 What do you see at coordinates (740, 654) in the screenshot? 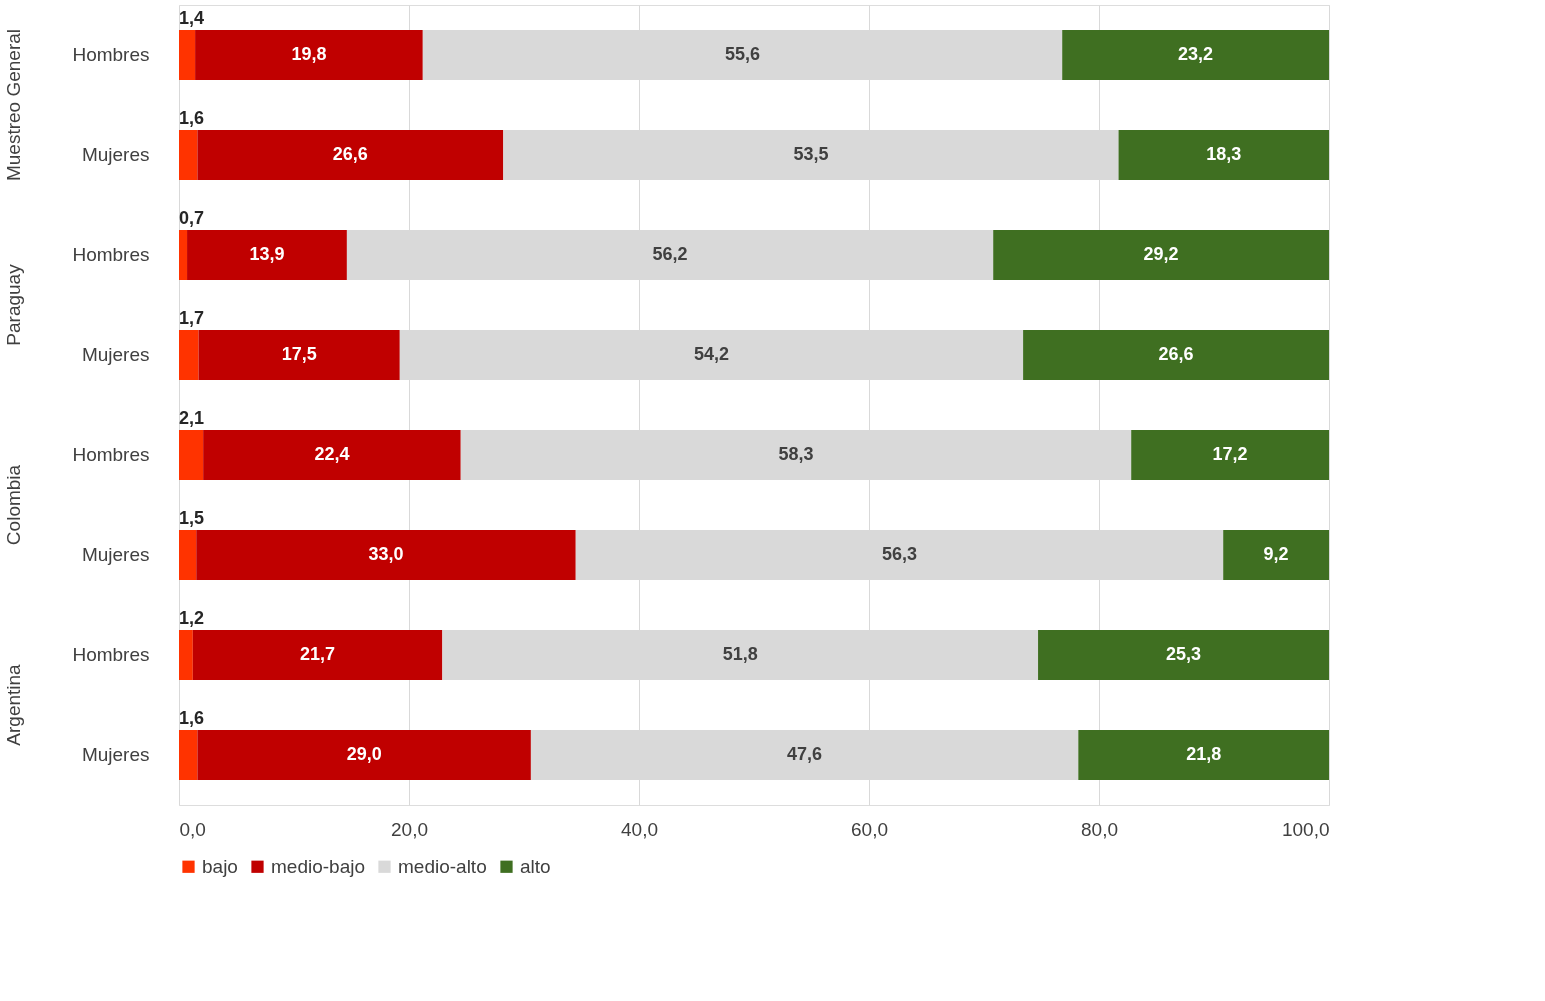
I see `data-label: 51,8` at bounding box center [740, 654].